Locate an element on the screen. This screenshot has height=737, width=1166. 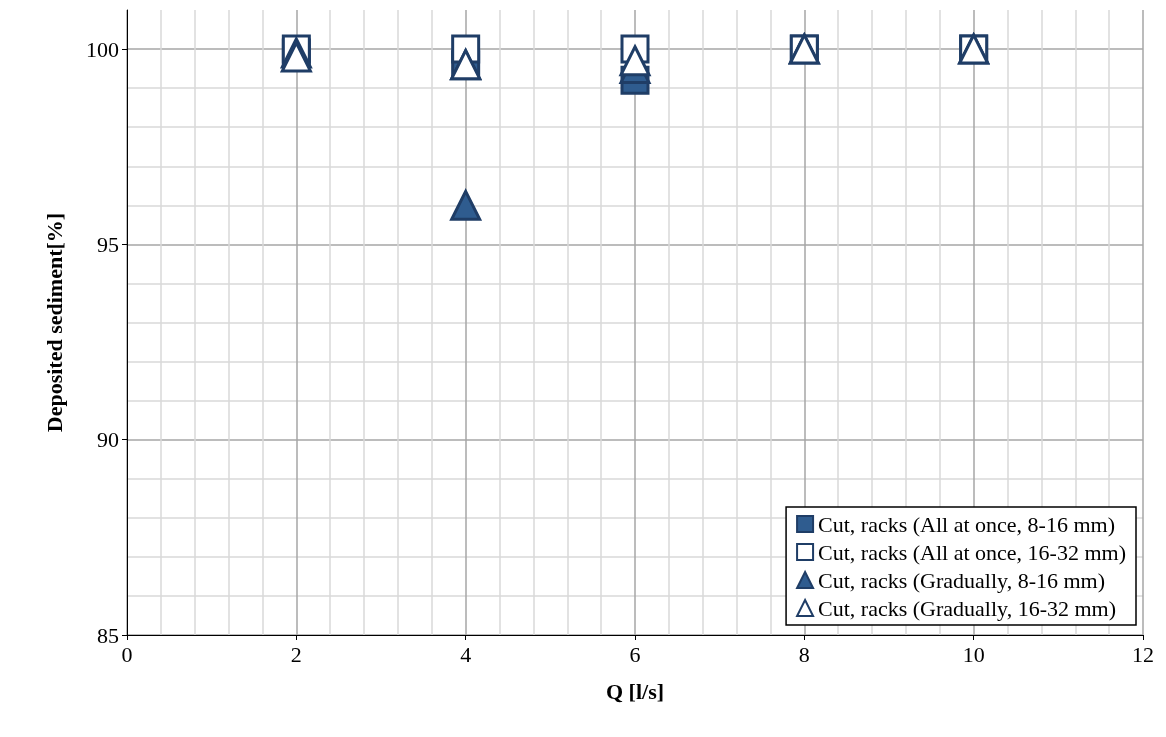
y-tick-label: 95 is located at coordinates (108, 244).